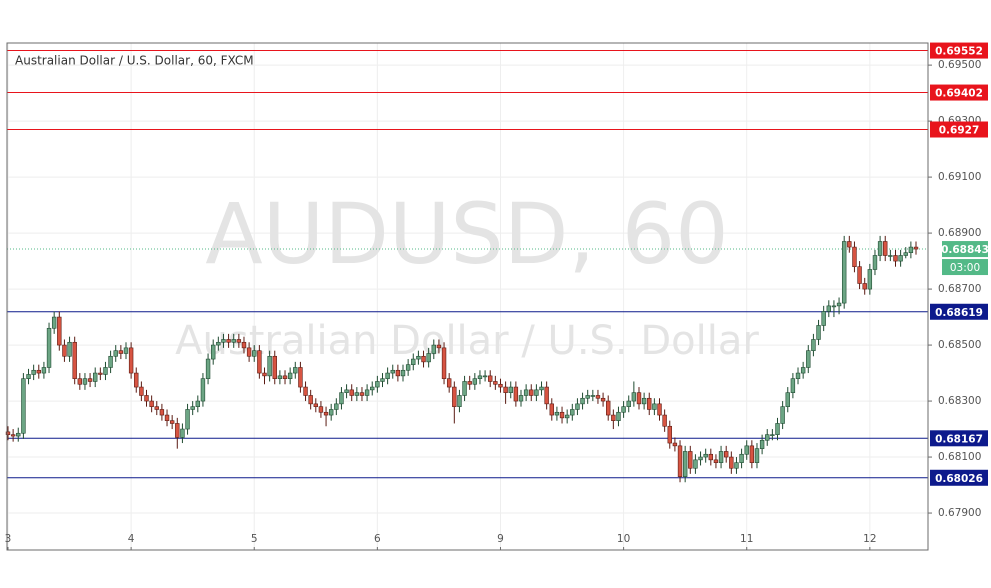 Image resolution: width=991 pixels, height=588 pixels. What do you see at coordinates (466, 234) in the screenshot?
I see `watermark: AUDUSD, 60` at bounding box center [466, 234].